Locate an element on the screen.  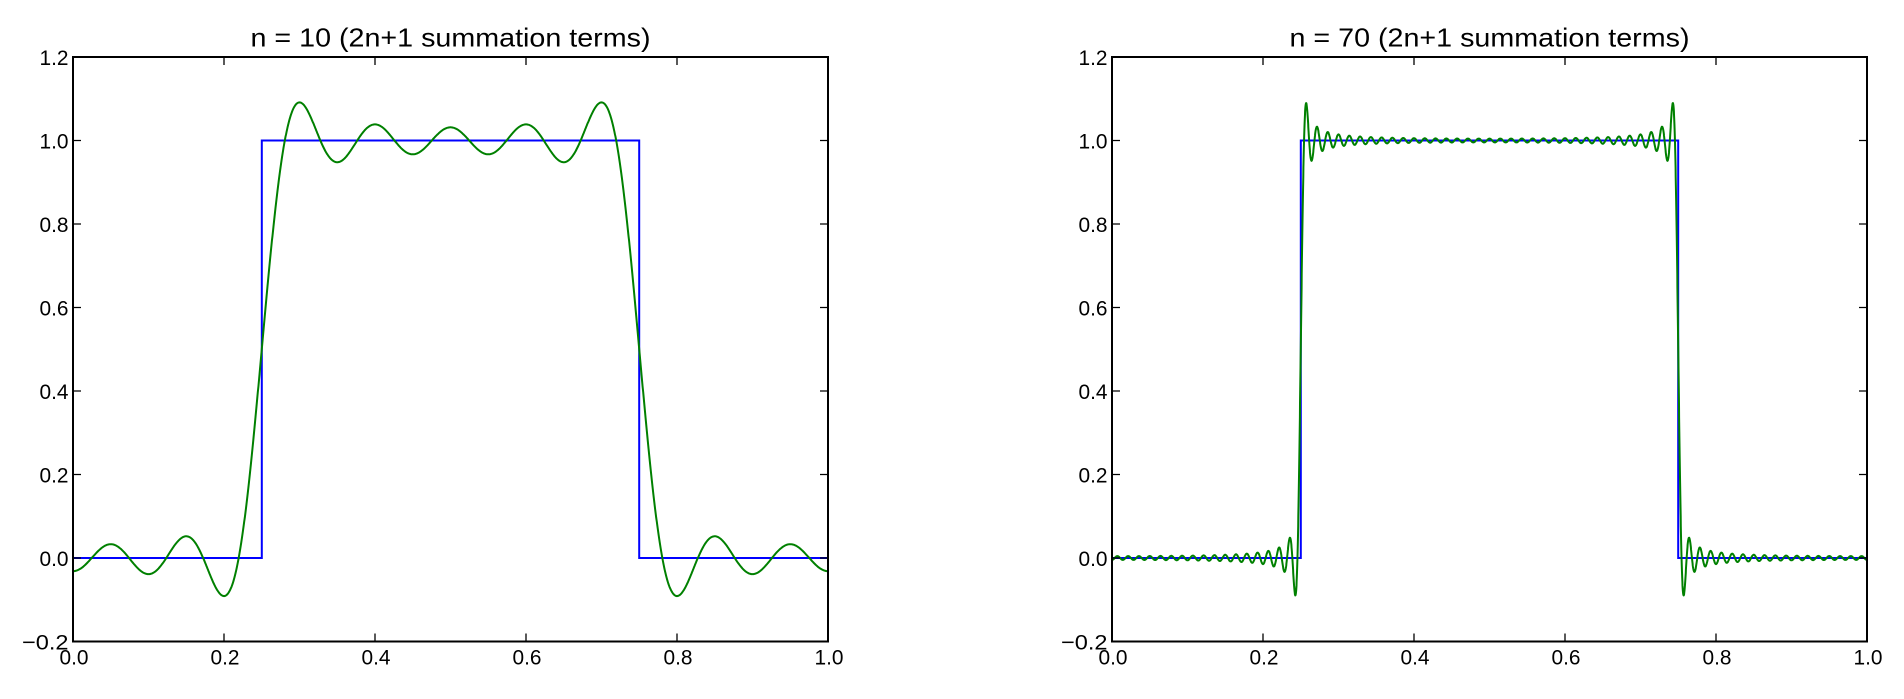
svg-text: n = 70 (2n+1 summation terms) is located at coordinates (1490, 38).